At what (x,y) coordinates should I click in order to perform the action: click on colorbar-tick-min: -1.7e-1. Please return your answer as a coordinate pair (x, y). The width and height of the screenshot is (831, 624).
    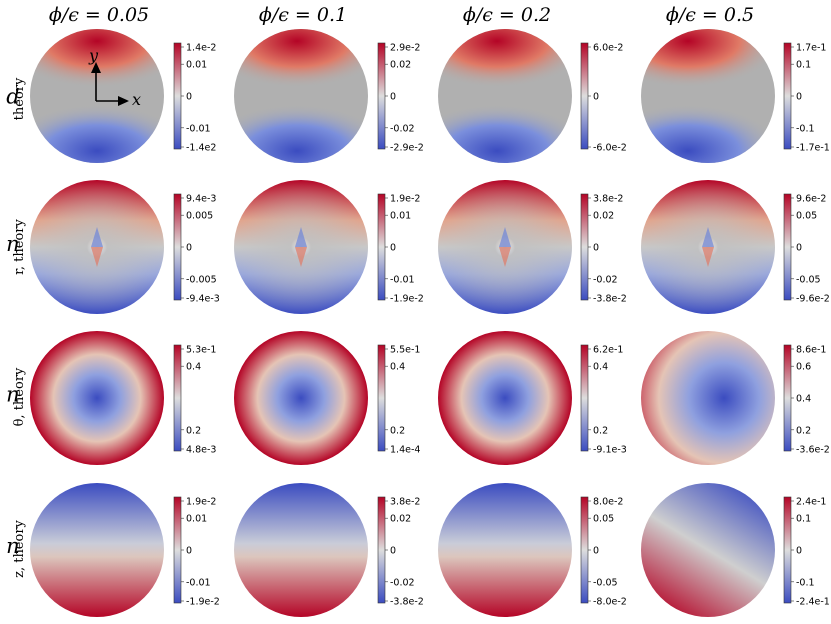
    Looking at the image, I should click on (813, 148).